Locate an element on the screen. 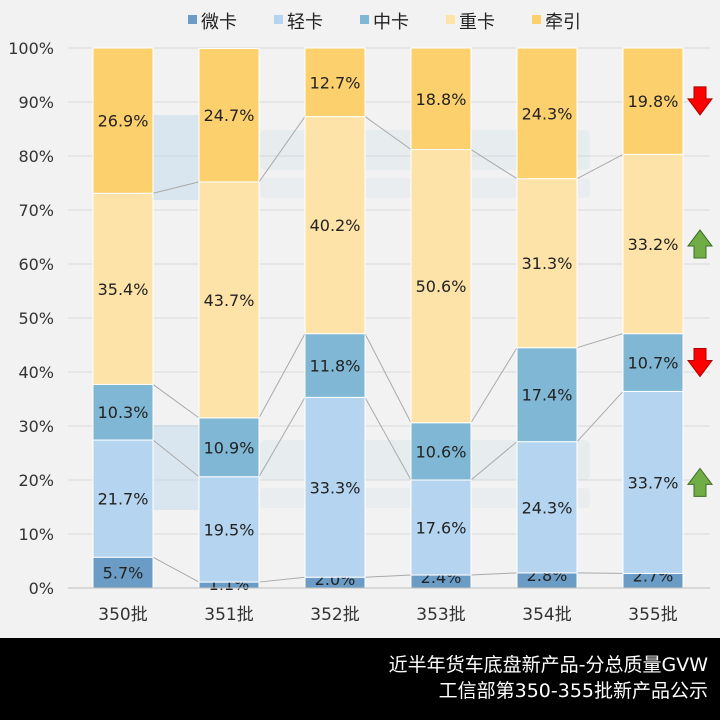 The image size is (720, 720). data-label: 18.8% is located at coordinates (441, 99).